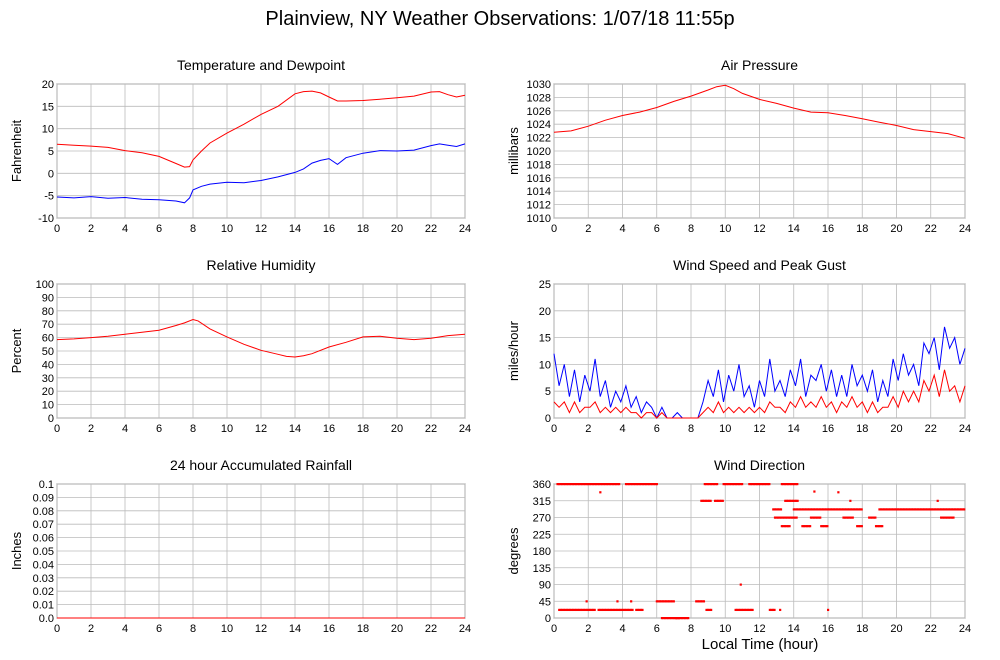 The height and width of the screenshot is (660, 1000). I want to click on x-tick-label: 20, so click(397, 229).